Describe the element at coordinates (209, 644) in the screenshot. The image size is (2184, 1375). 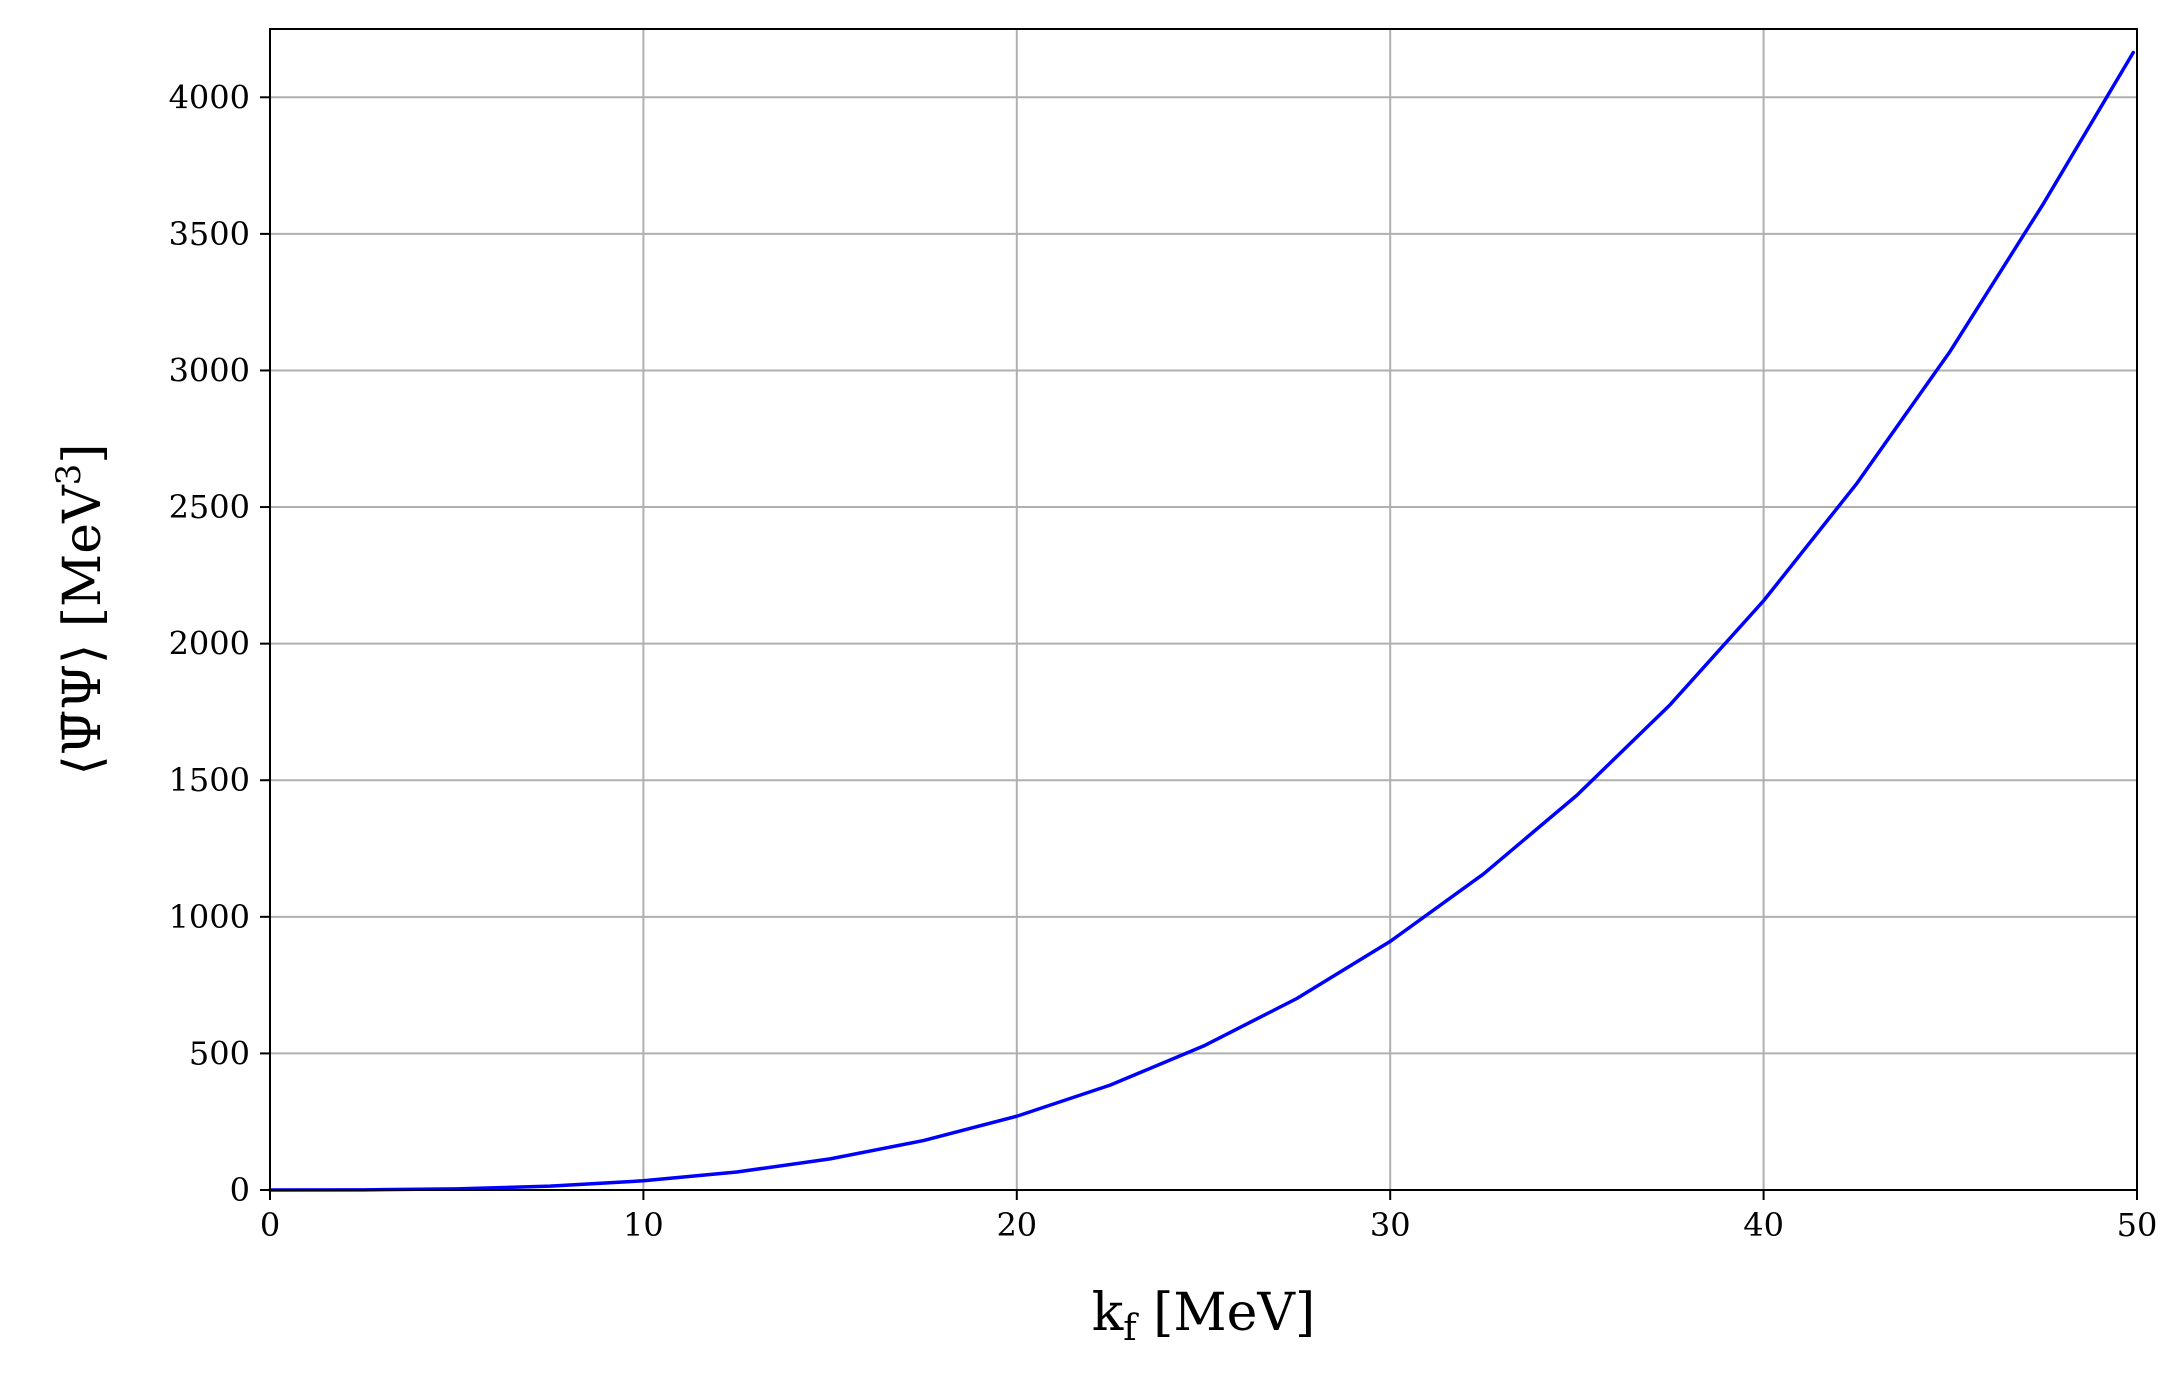
I see `y-tick-label: 2000` at that location.